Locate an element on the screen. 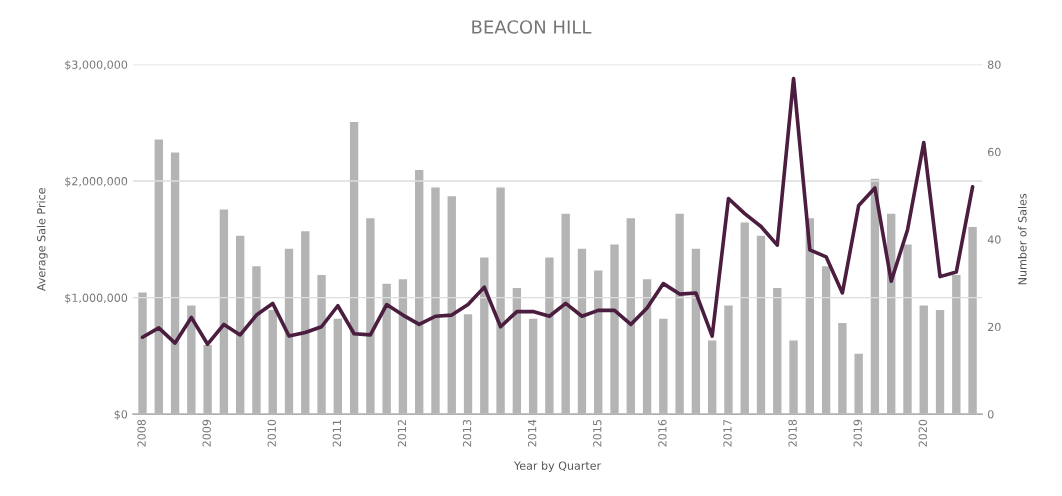 The height and width of the screenshot is (496, 1062). x-tick-label: 2015 is located at coordinates (597, 433).